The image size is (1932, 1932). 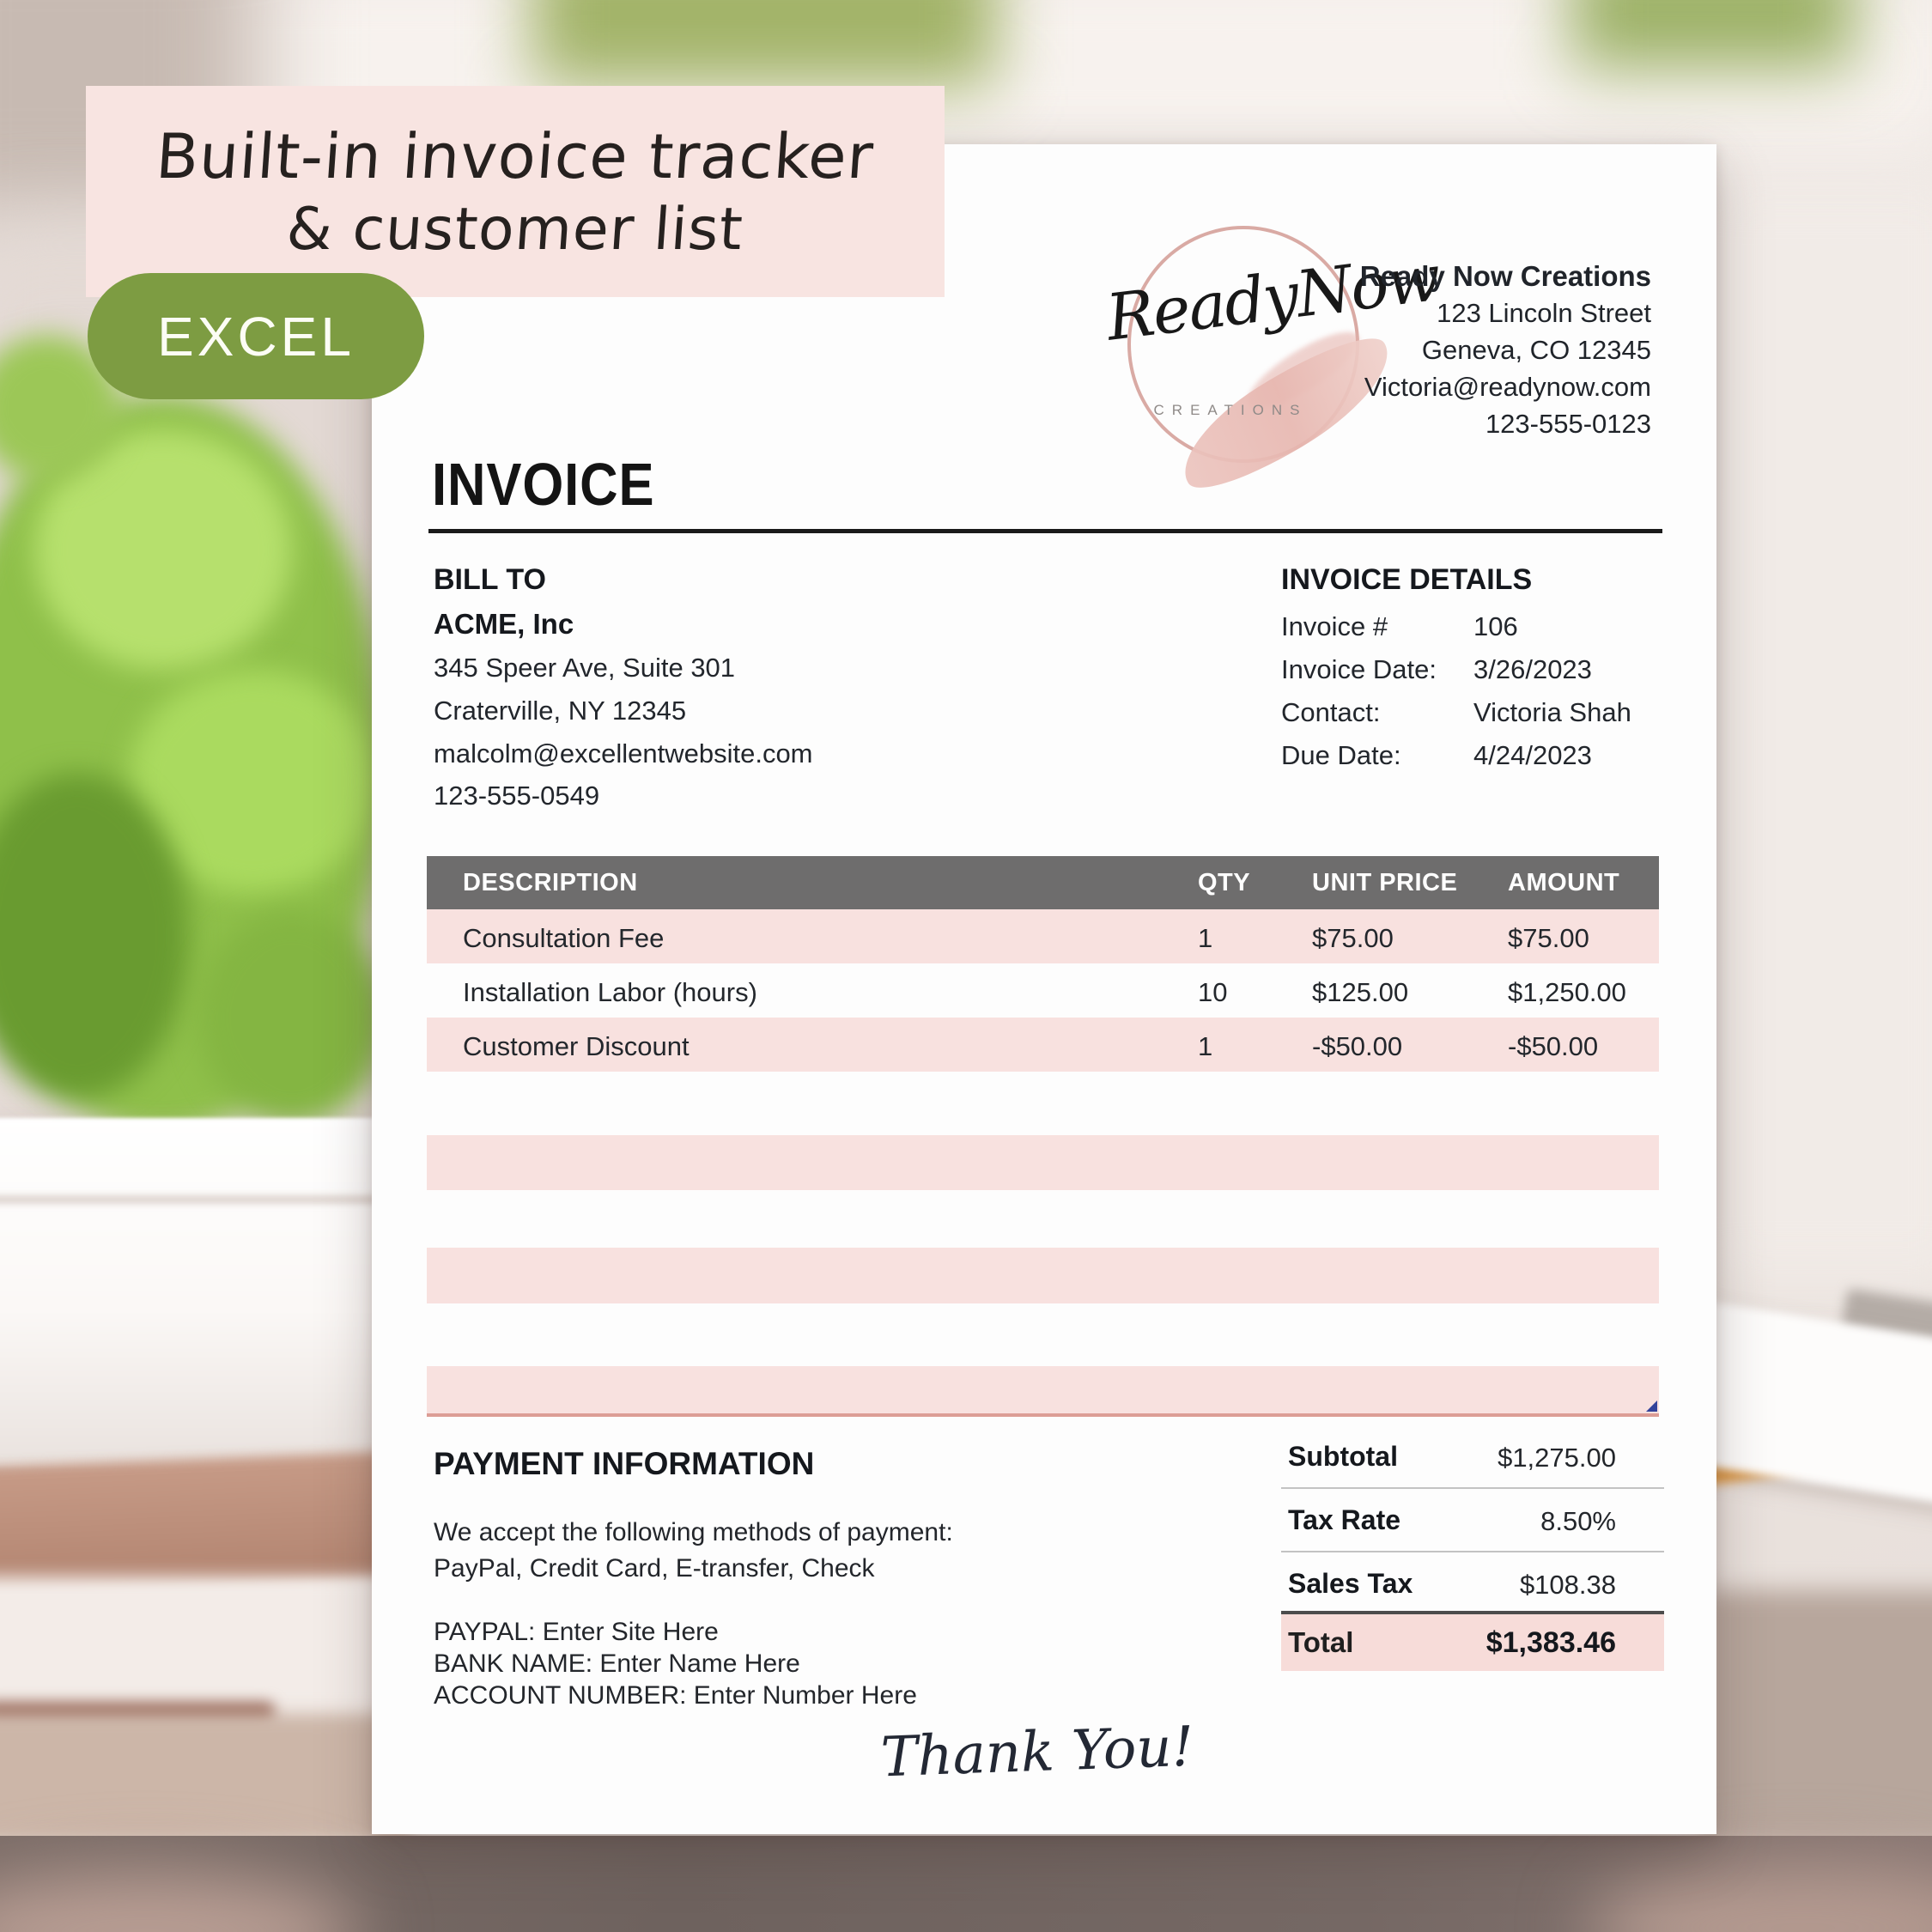 I want to click on cell-amount: $1,250.00, so click(x=1567, y=992).